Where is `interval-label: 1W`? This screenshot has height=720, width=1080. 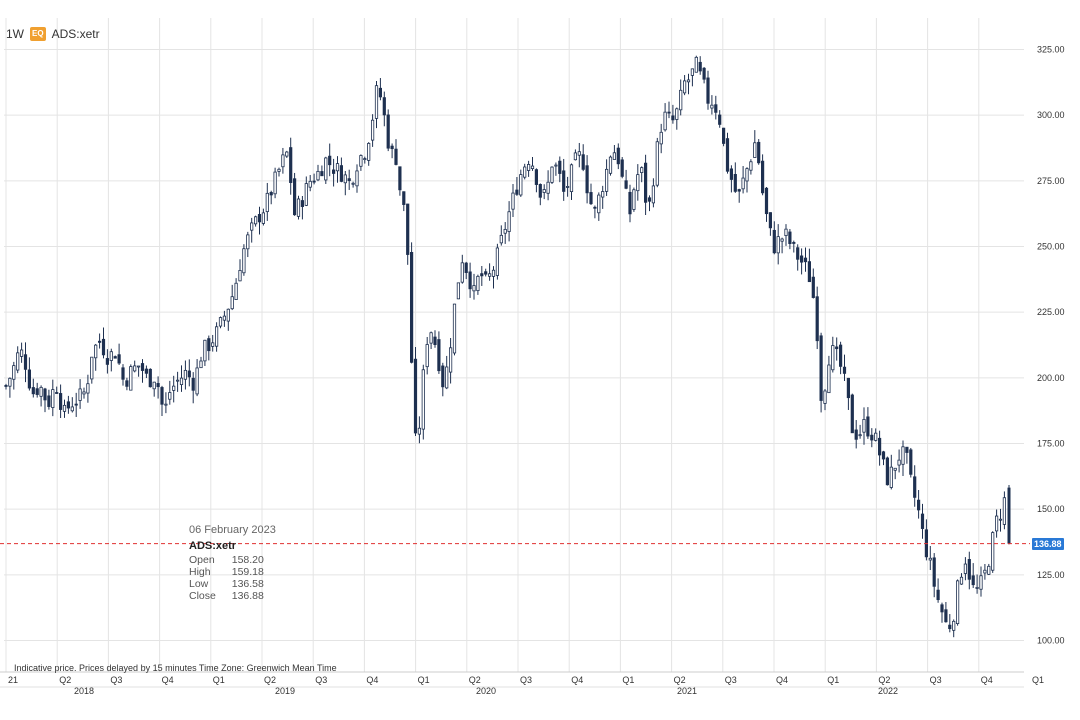
interval-label: 1W is located at coordinates (15, 34).